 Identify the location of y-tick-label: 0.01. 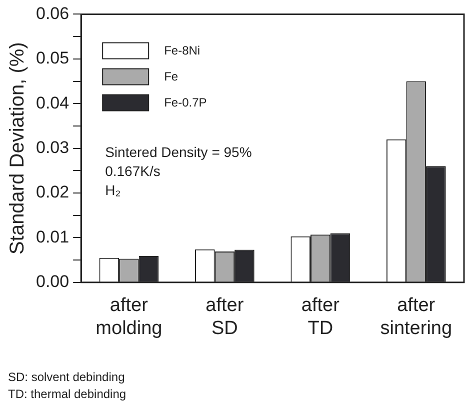
(53, 236).